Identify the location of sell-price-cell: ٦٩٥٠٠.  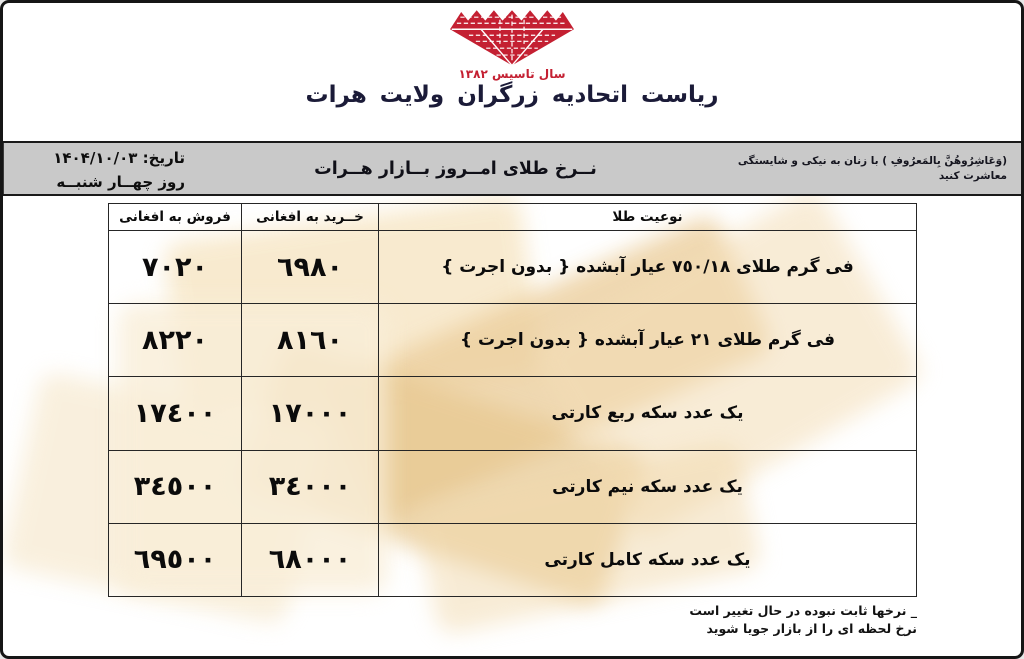
(175, 560).